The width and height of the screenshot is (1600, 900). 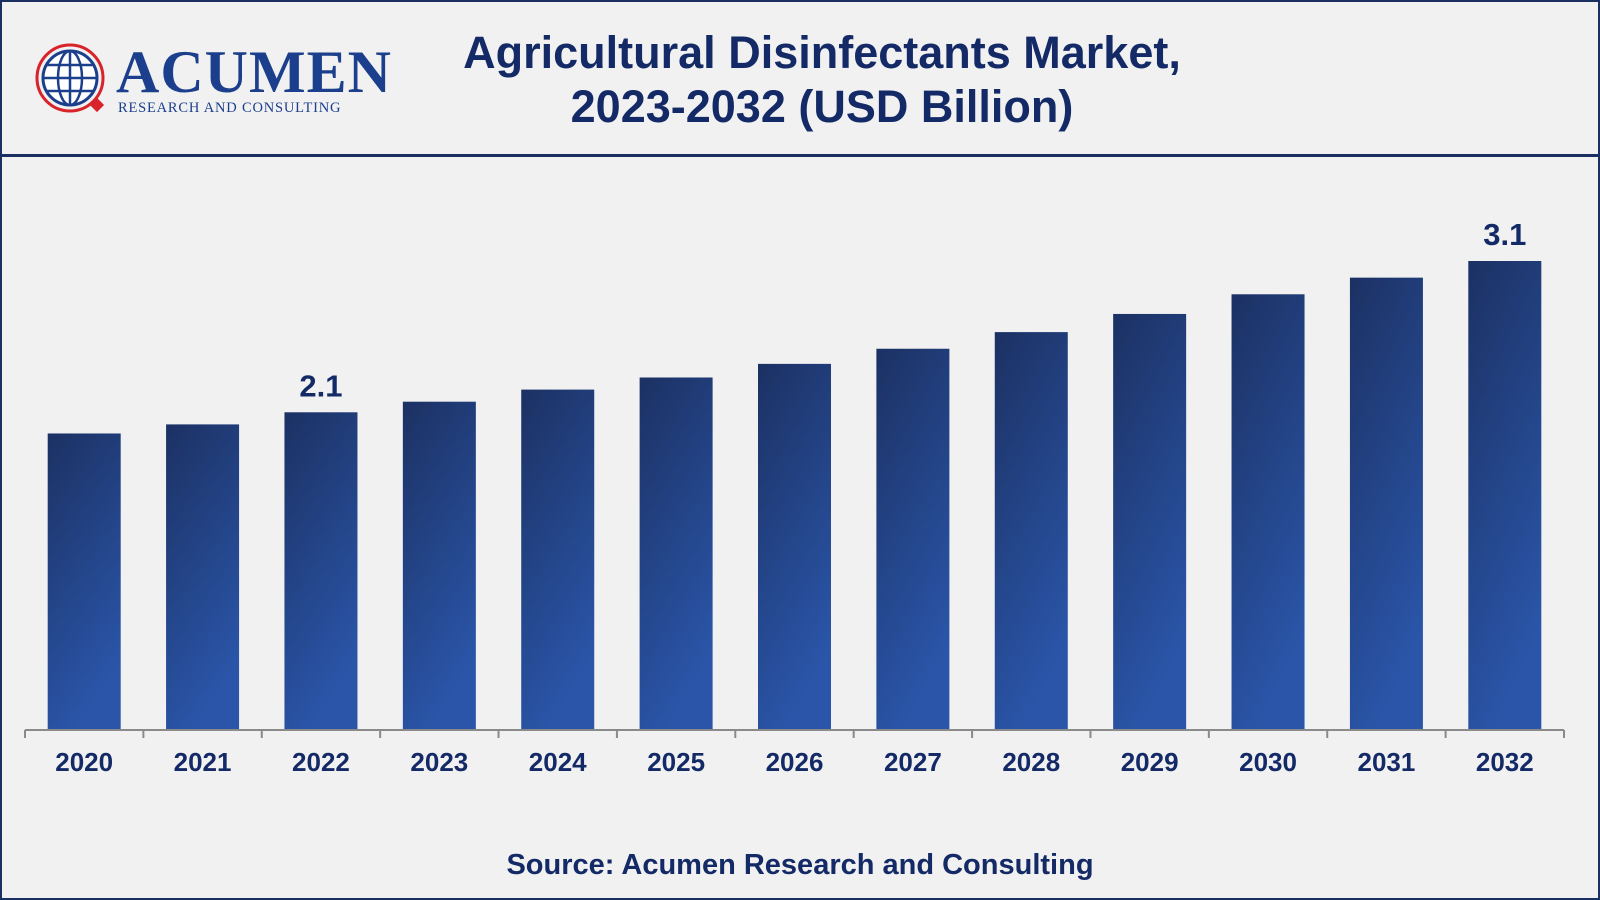 I want to click on bar-2028, so click(x=1031, y=531).